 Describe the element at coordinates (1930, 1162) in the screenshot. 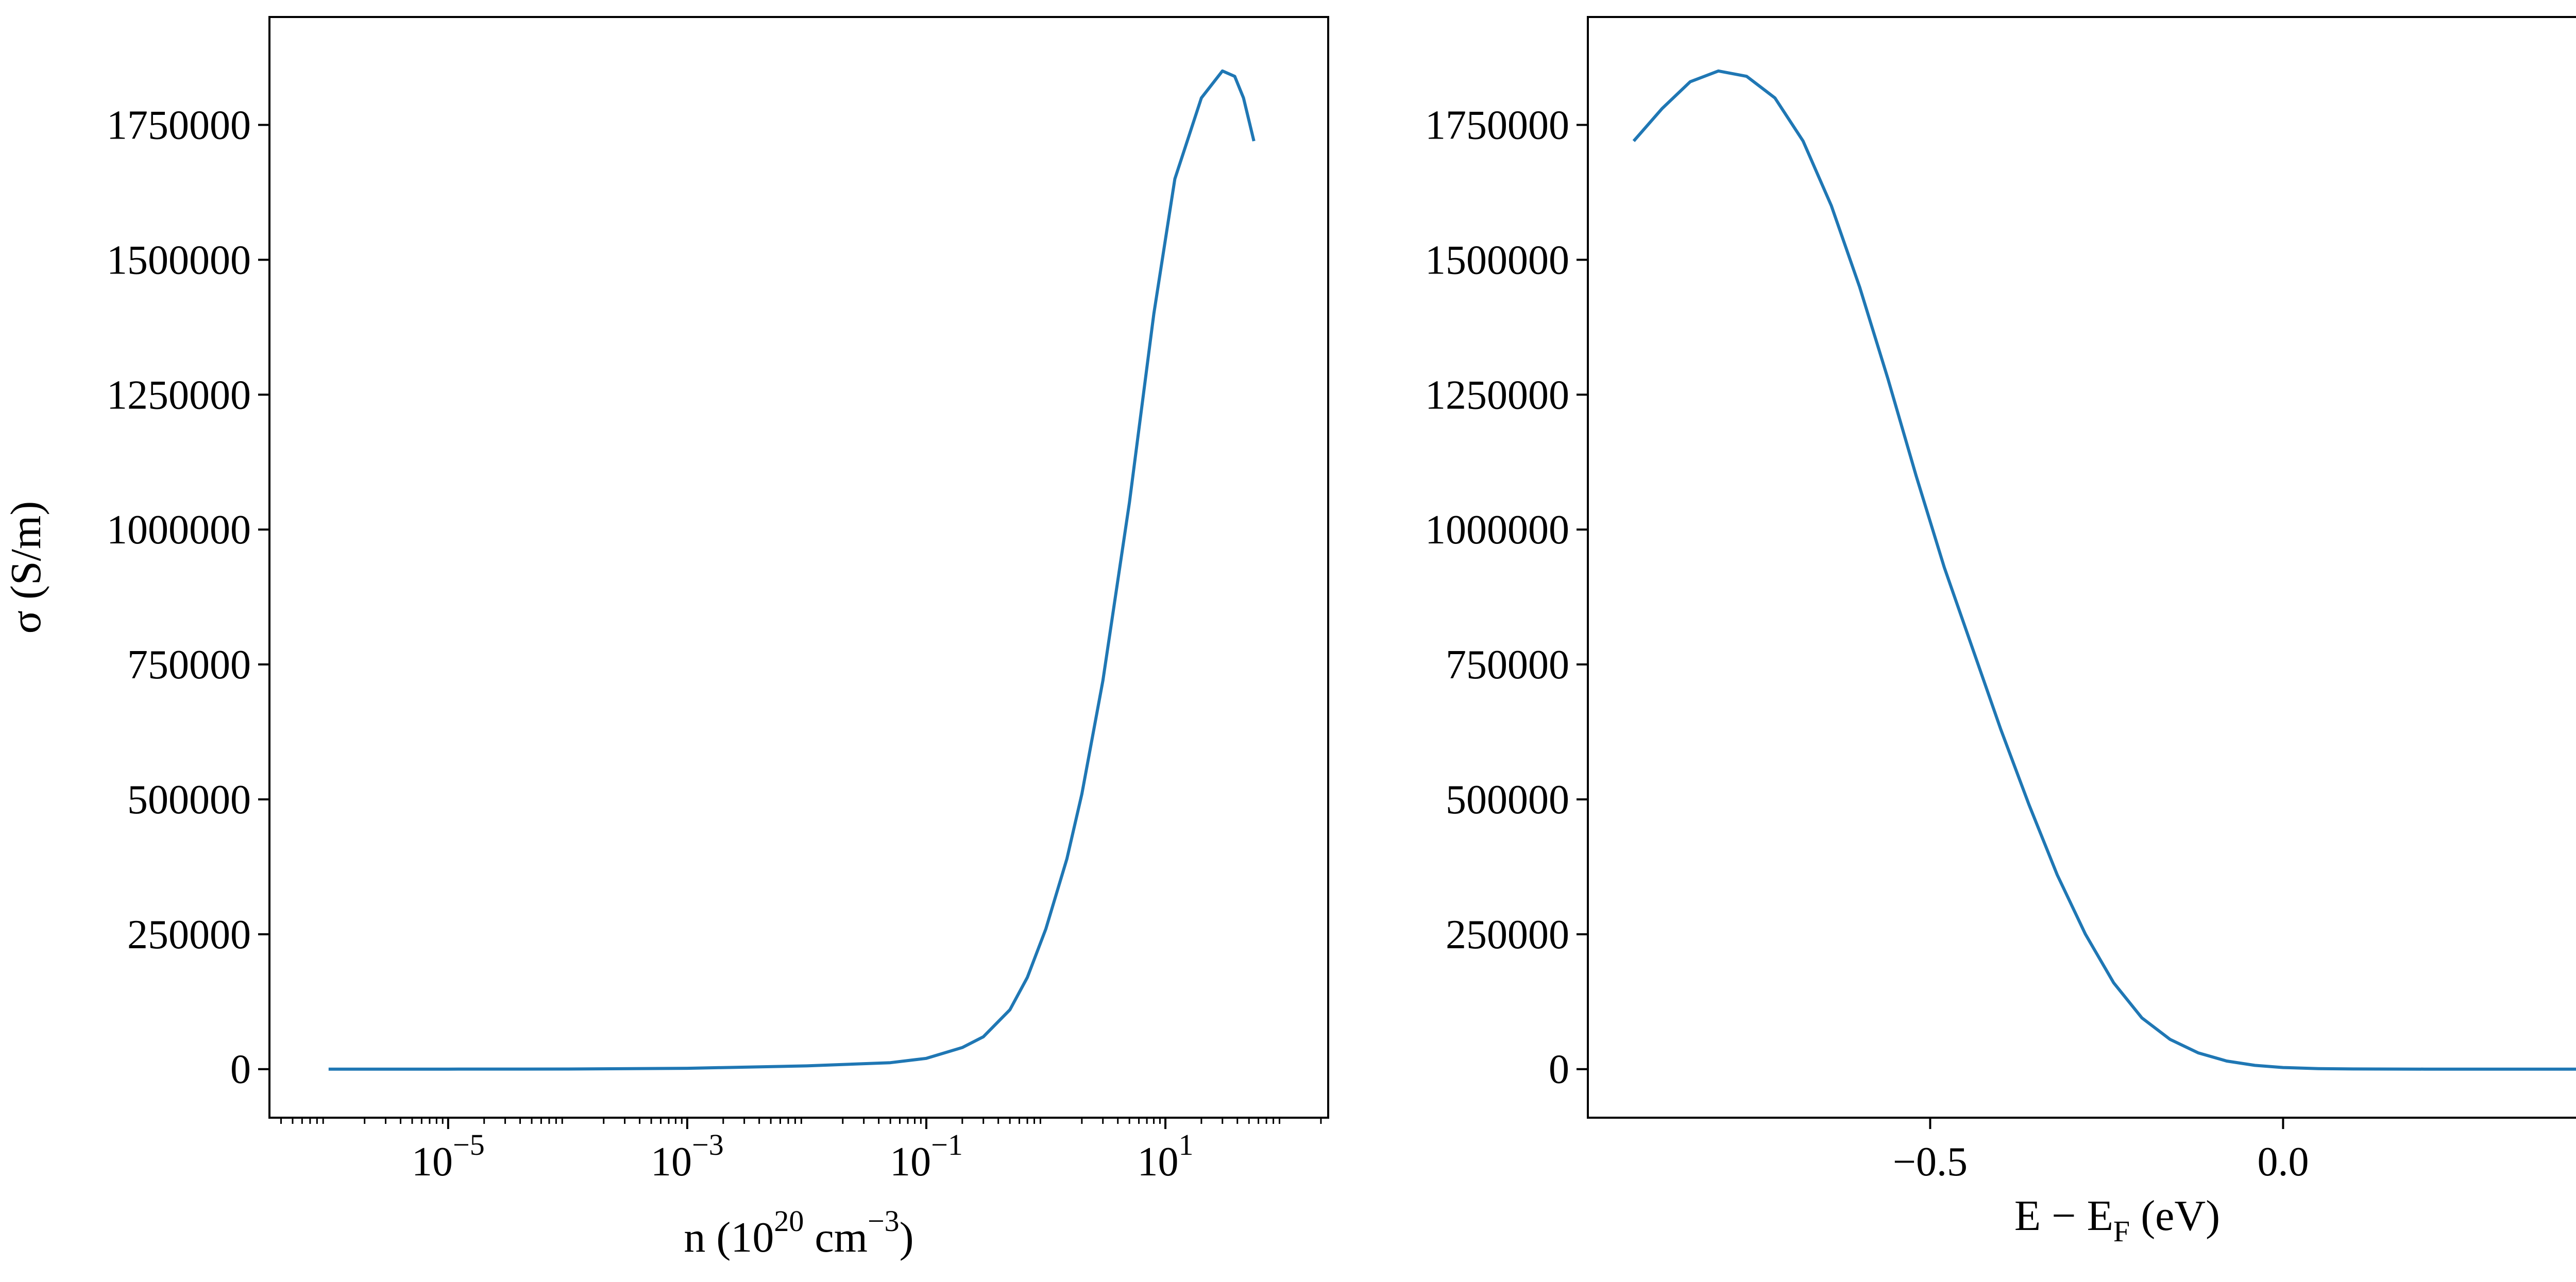

I see `x-tick-label: −0.5` at that location.